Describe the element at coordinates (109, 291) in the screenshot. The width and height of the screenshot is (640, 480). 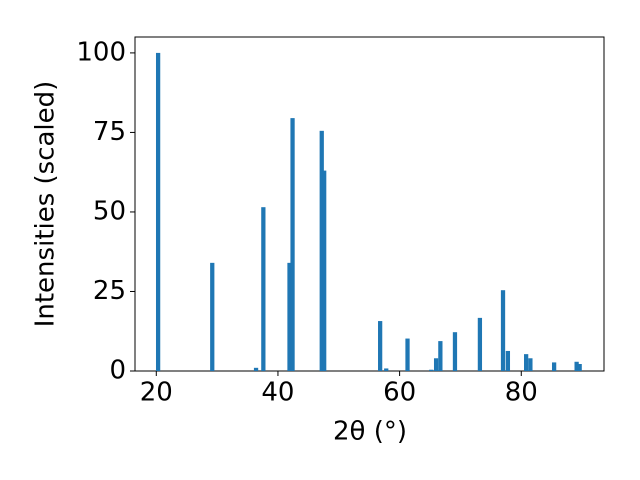
I see `y-tick-label: 25` at that location.